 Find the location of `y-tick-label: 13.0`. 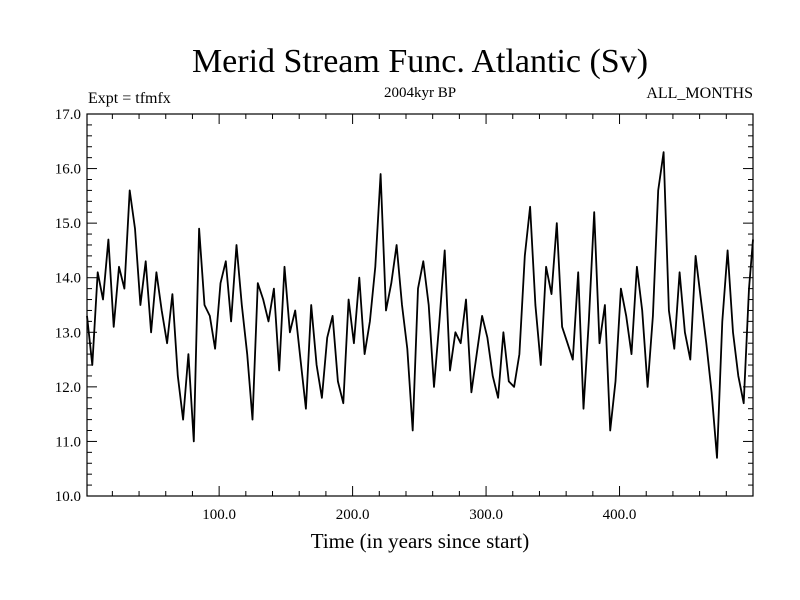

y-tick-label: 13.0 is located at coordinates (68, 333).